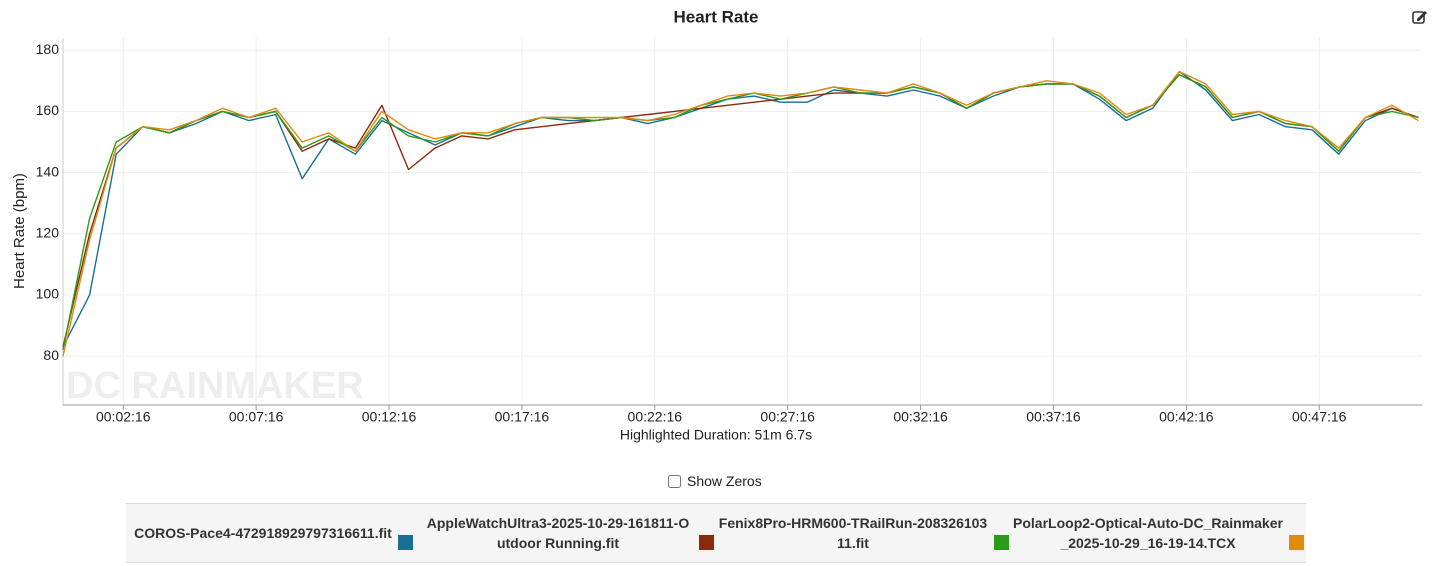 This screenshot has height=566, width=1436. What do you see at coordinates (724, 481) in the screenshot?
I see `show-zeros-label: Show Zeros` at bounding box center [724, 481].